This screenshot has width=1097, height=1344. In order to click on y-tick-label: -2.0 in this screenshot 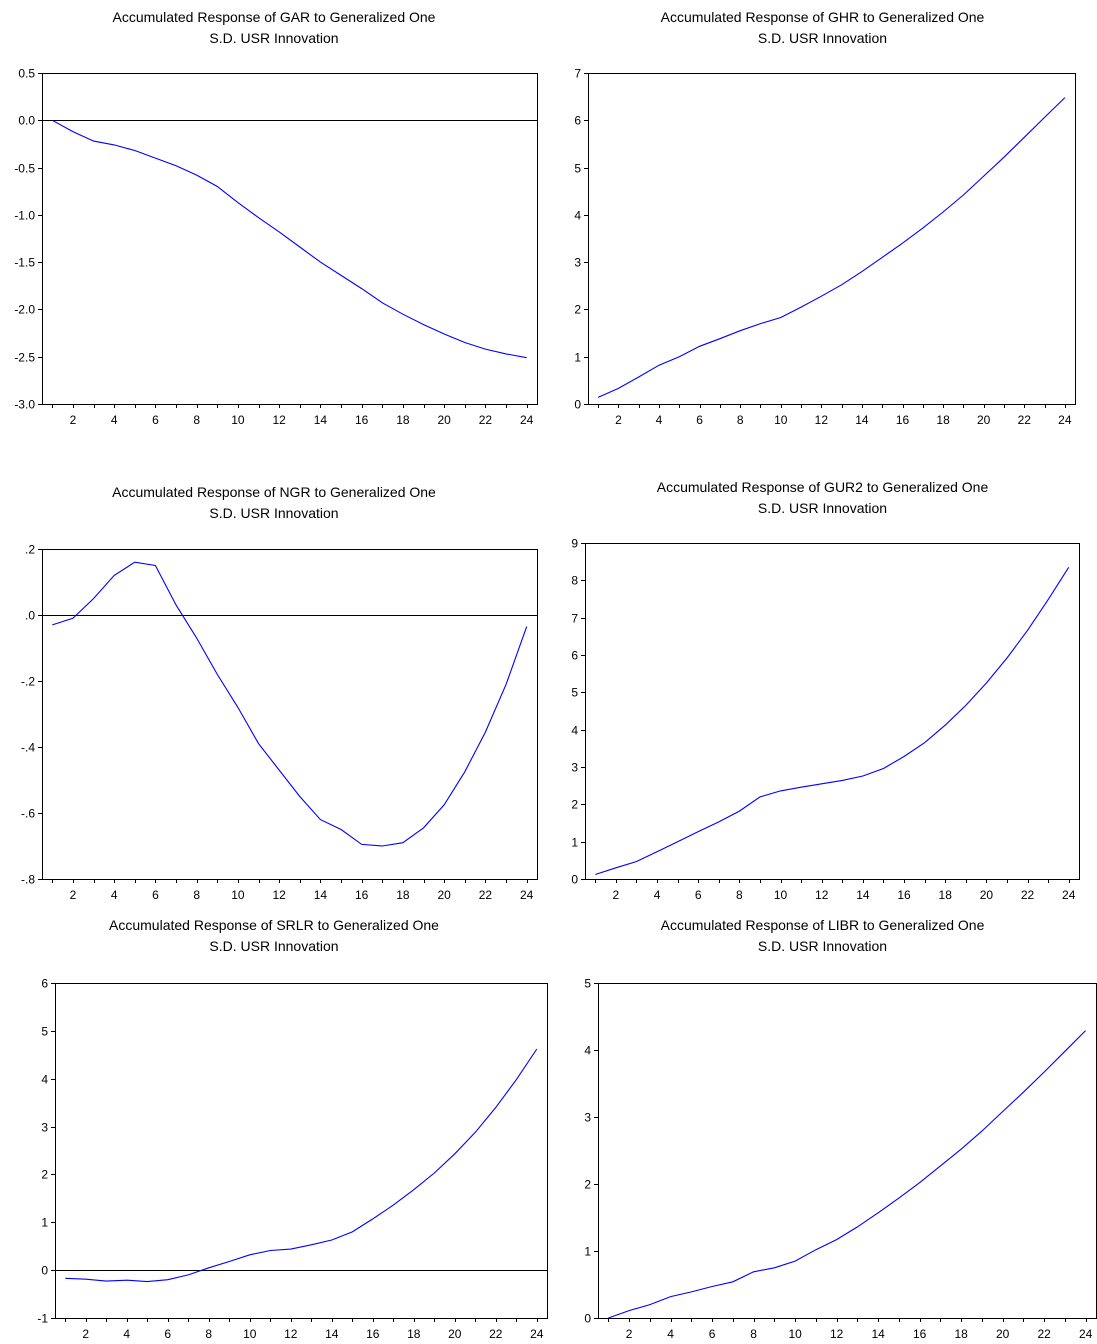, I will do `click(24, 310)`.